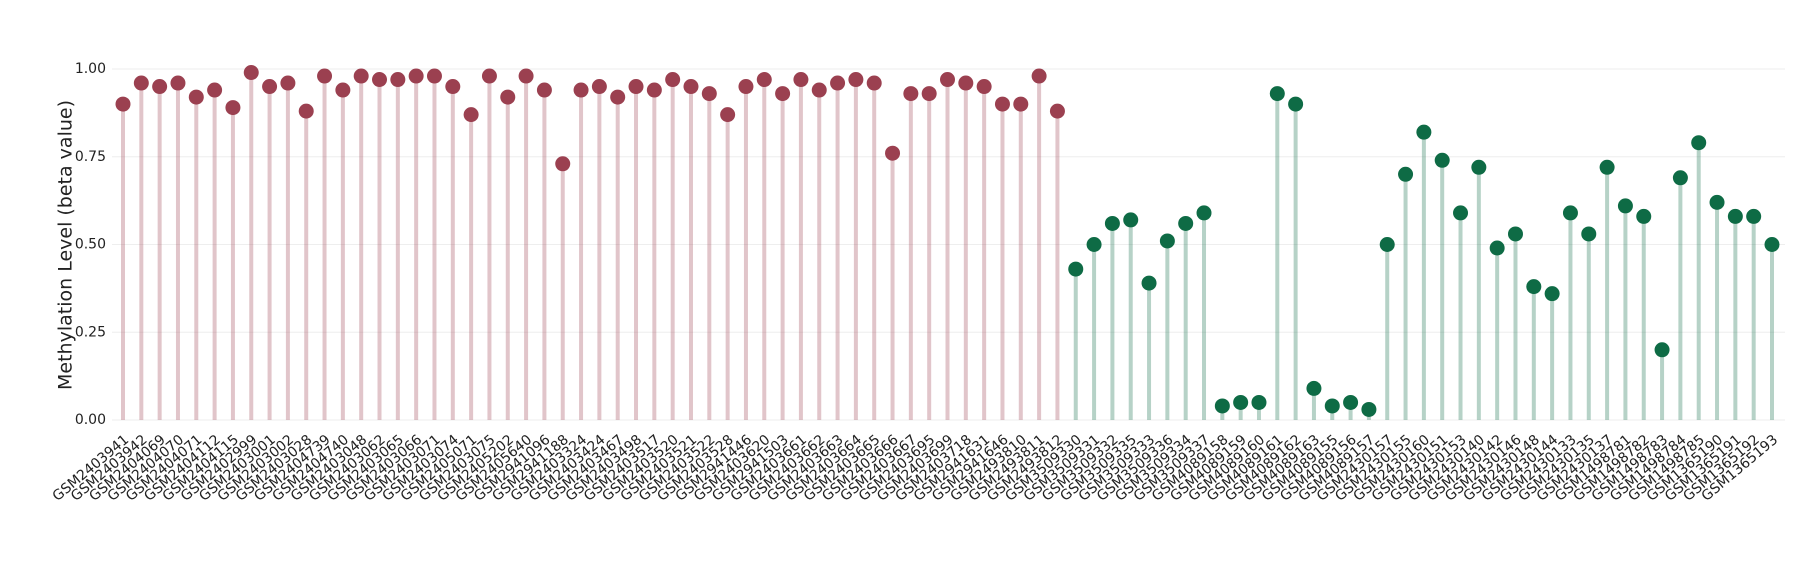  Describe the element at coordinates (90, 245) in the screenshot. I see `y-tick-label: 0.50` at that location.